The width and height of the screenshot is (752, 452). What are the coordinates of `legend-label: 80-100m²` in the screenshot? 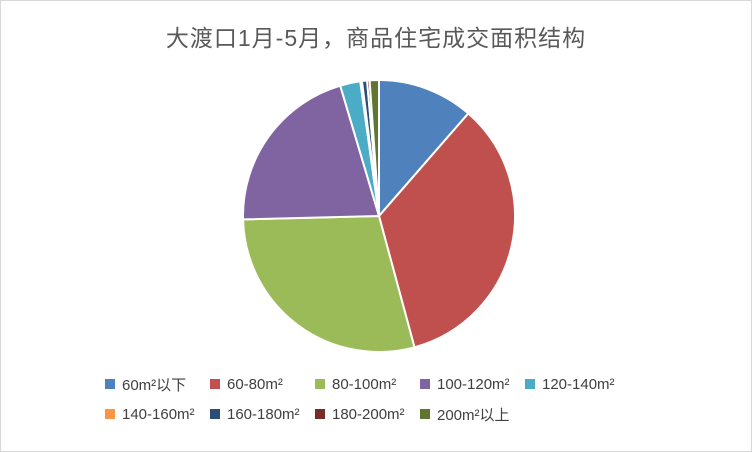 It's located at (364, 384).